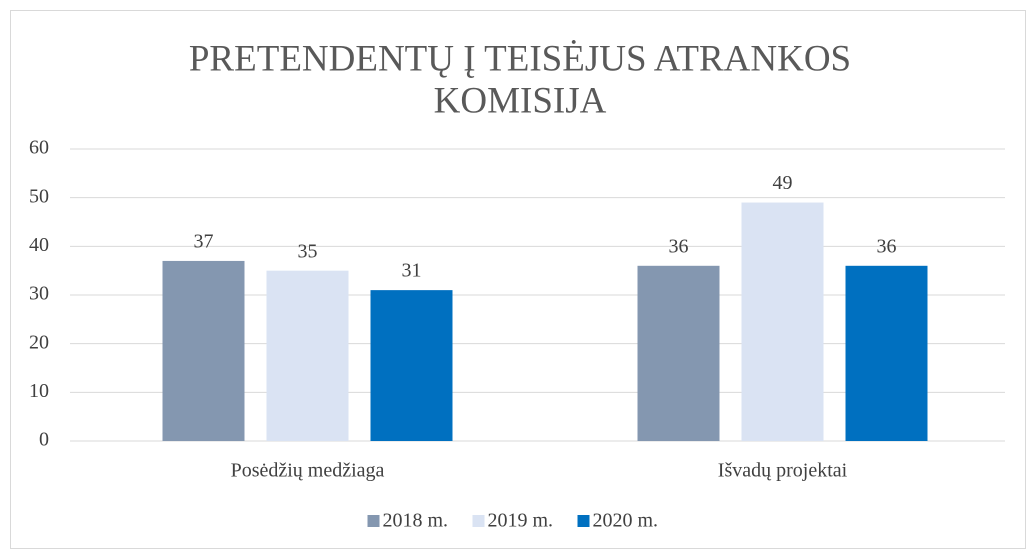  Describe the element at coordinates (39, 391) in the screenshot. I see `y-tick-label: 10` at that location.